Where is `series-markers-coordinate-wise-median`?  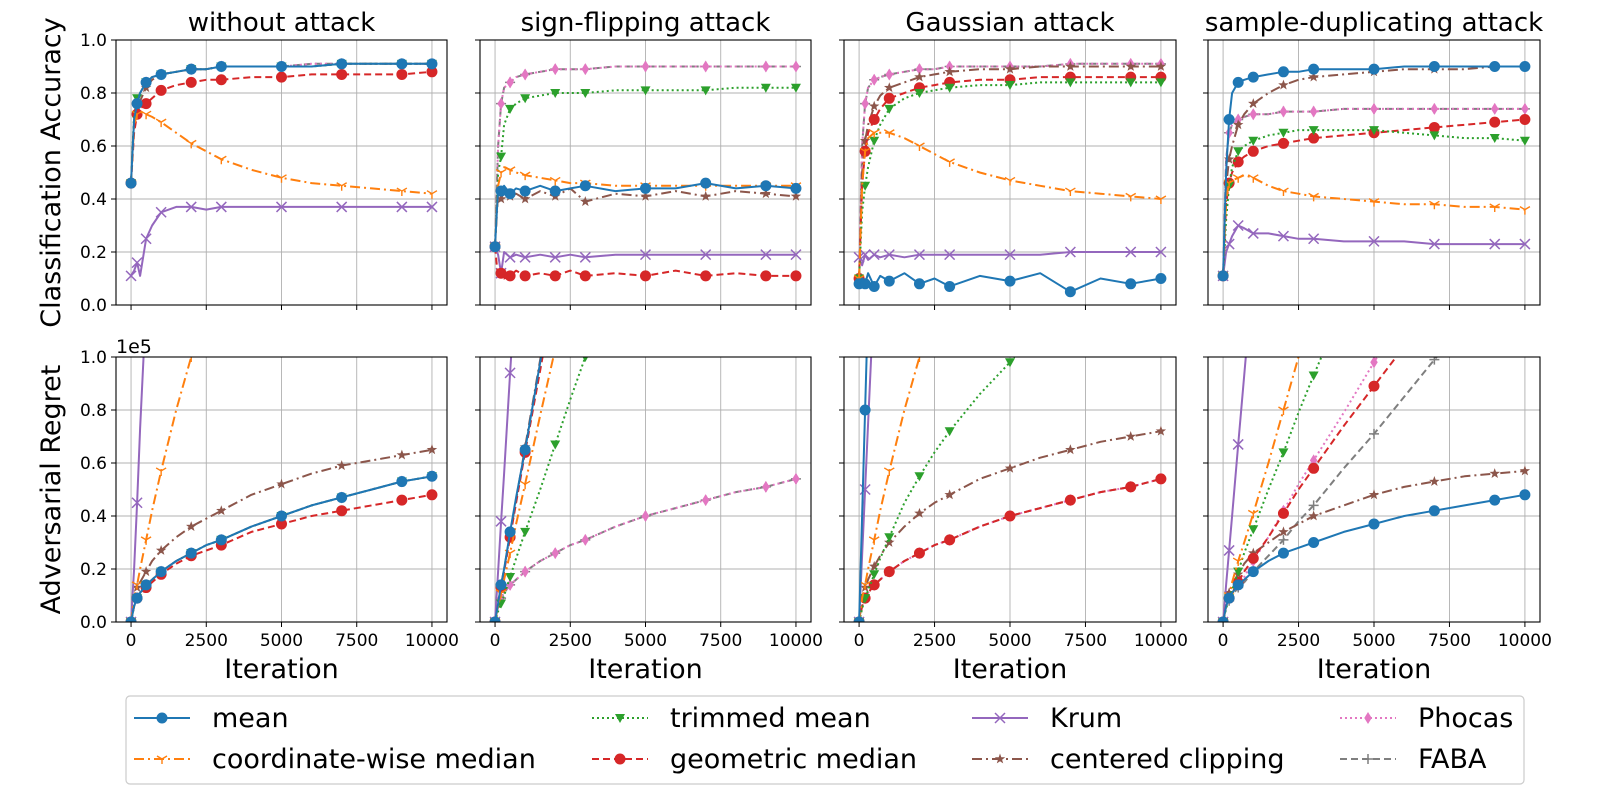
series-markers-coordinate-wise-median is located at coordinates (1010, 206).